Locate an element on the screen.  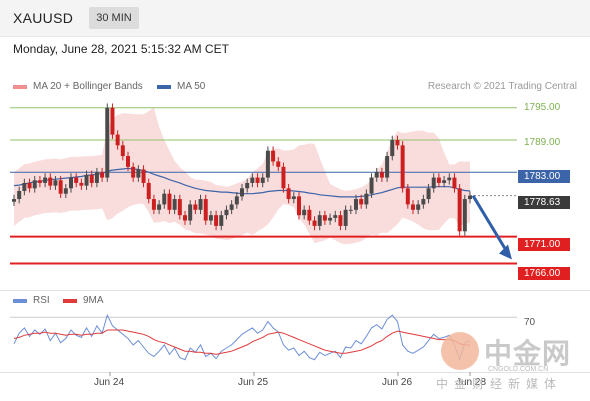
price-label-support-2: 1766.00 is located at coordinates (544, 273).